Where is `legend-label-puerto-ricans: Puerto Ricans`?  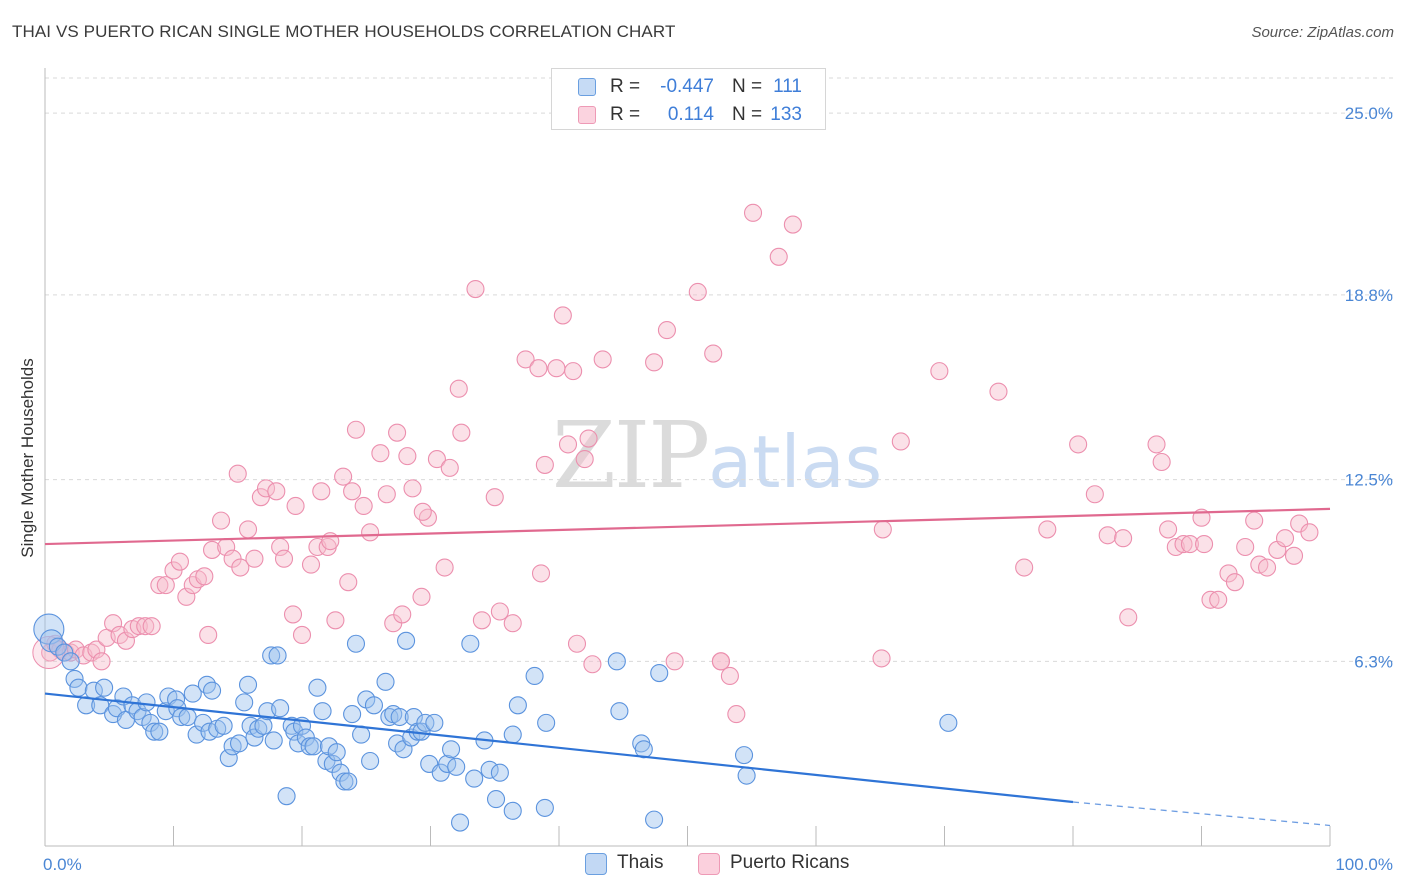 legend-label-puerto-ricans: Puerto Ricans is located at coordinates (790, 862).